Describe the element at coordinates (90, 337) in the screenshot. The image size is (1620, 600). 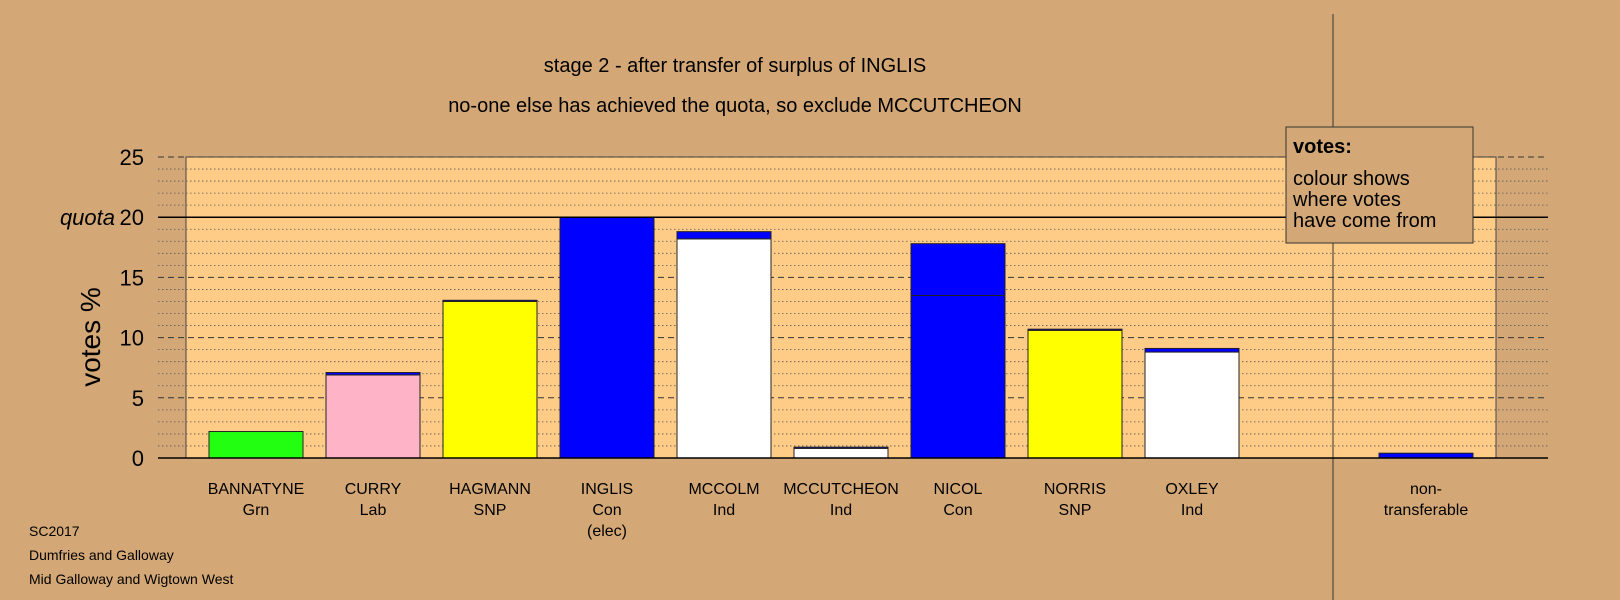
I see `y-axis-title: votes %` at that location.